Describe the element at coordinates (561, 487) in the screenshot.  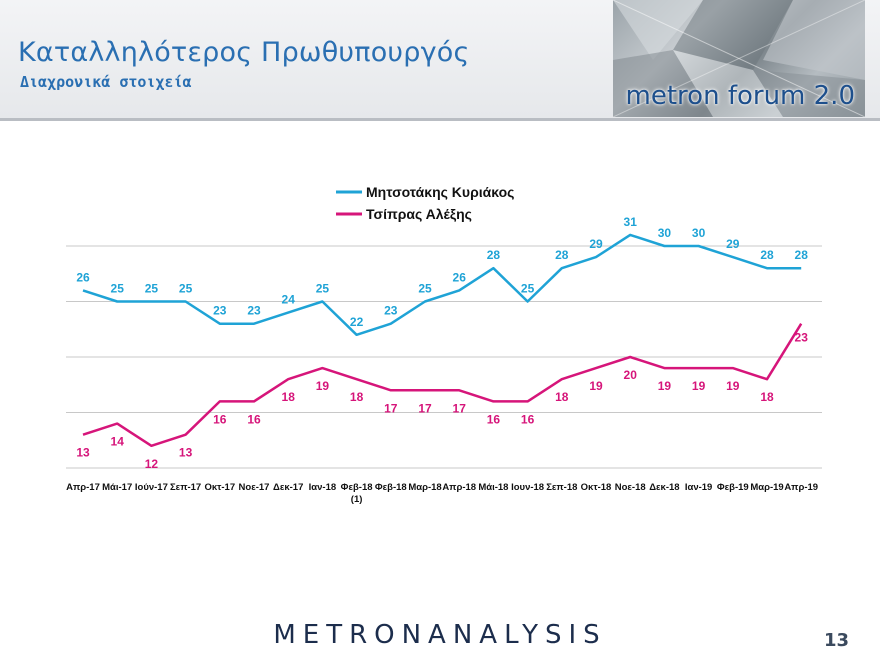
I see `x-tick-label: Σεπ-18` at that location.